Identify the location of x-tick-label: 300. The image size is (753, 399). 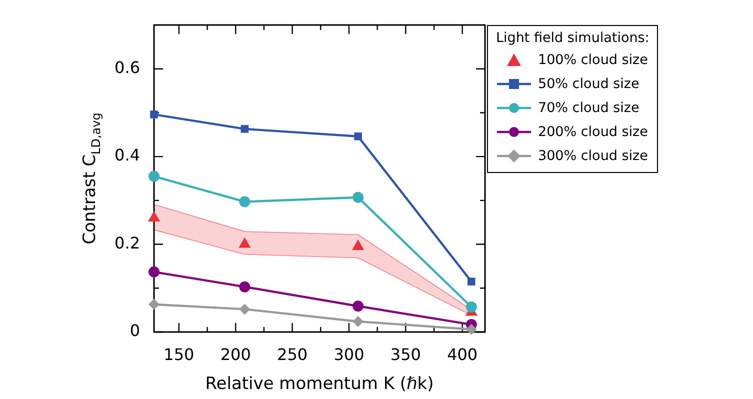
(349, 354).